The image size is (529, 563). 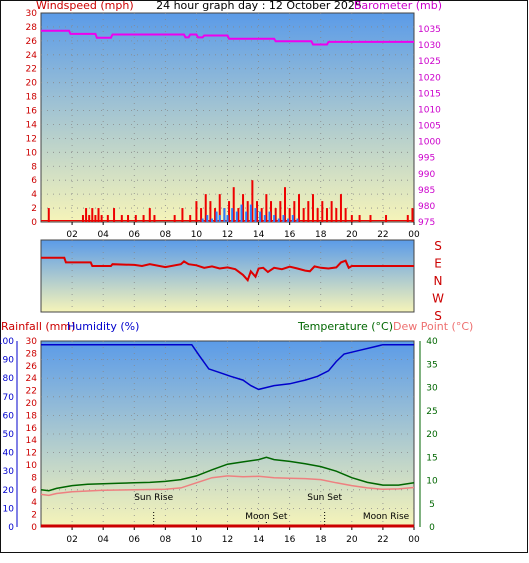 I want to click on plot1-x-ticks: 02 04 06 08 10 12 14 16 18 20 22 00, so click(x=243, y=231).